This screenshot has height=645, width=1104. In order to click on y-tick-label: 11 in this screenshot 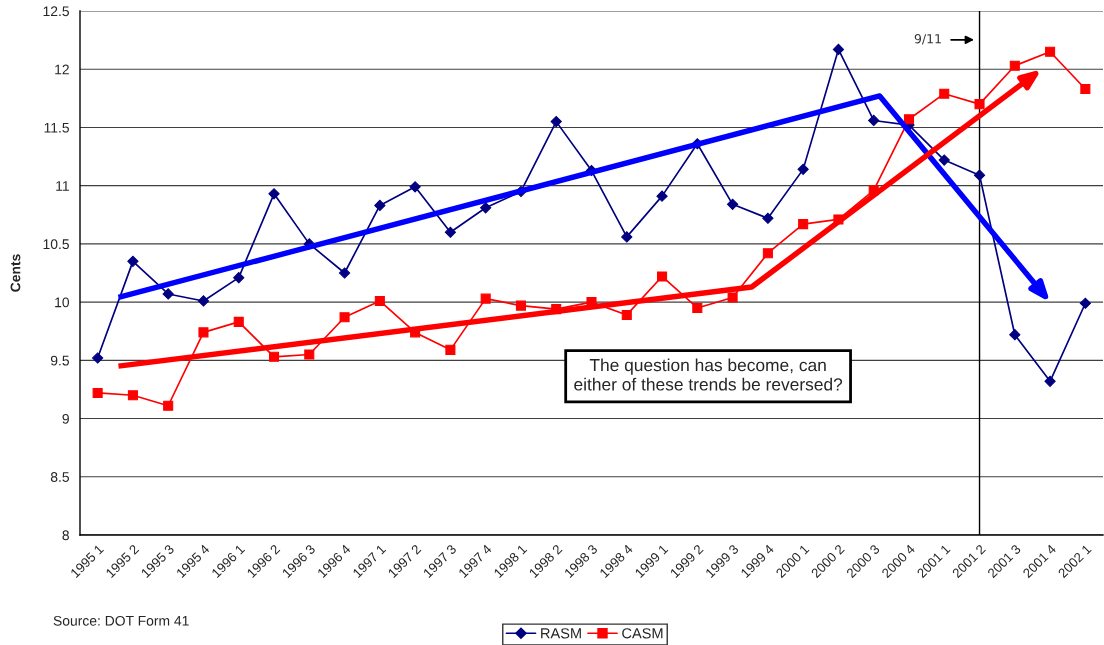, I will do `click(62, 186)`.